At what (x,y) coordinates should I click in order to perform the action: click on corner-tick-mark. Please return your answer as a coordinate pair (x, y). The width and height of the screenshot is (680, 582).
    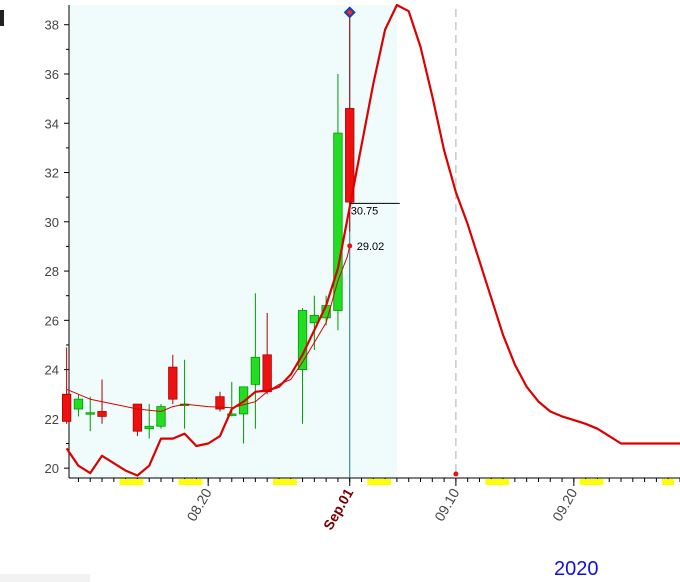
    Looking at the image, I should click on (2, 18).